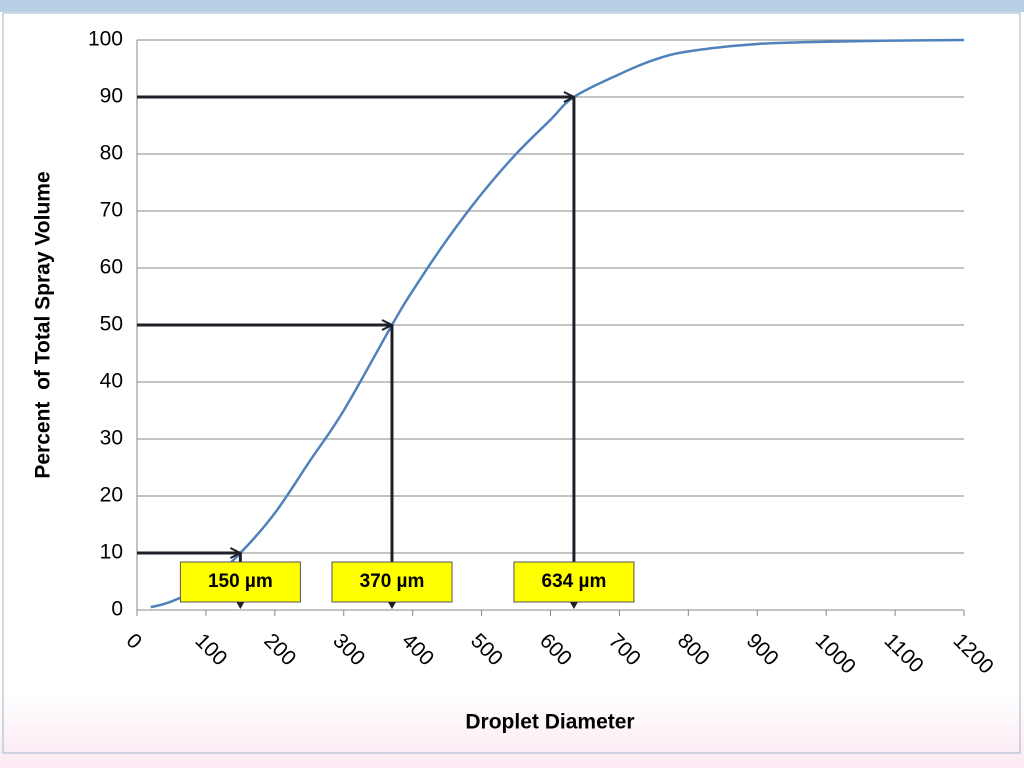 The width and height of the screenshot is (1024, 773). I want to click on y-tick-label: 60, so click(111, 267).